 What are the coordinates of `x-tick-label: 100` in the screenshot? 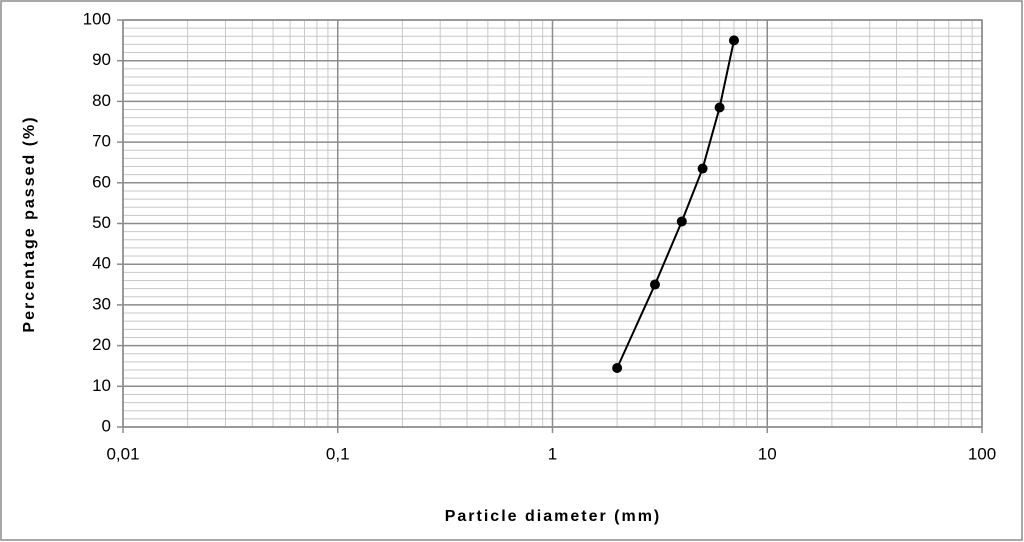 It's located at (982, 453).